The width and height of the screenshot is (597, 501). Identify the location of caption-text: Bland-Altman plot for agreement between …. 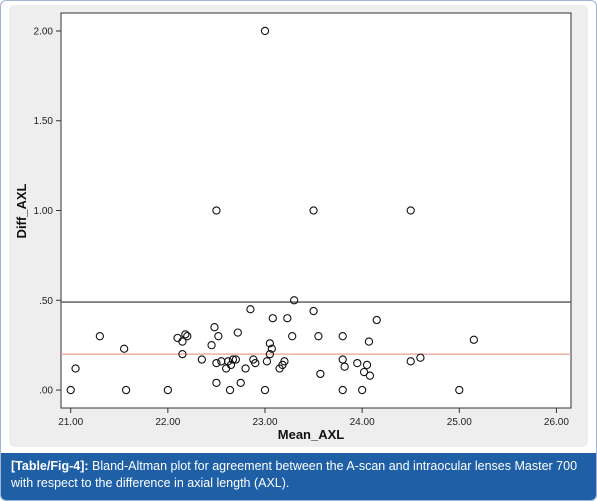
(294, 474).